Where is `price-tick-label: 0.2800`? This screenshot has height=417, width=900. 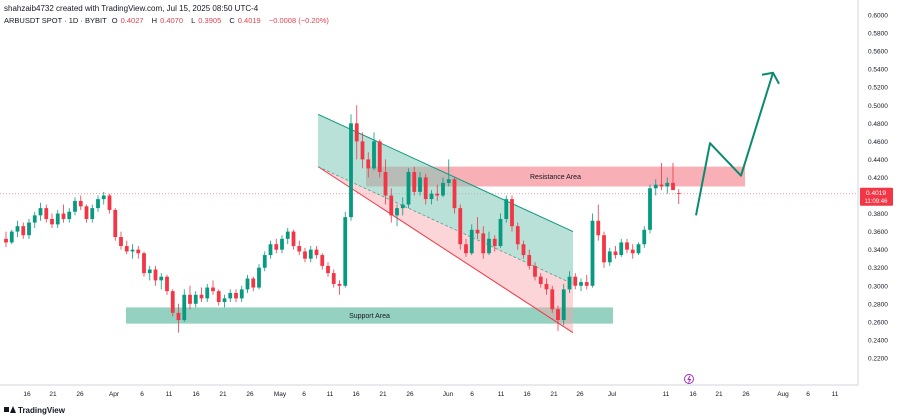
price-tick-label: 0.2800 is located at coordinates (878, 304).